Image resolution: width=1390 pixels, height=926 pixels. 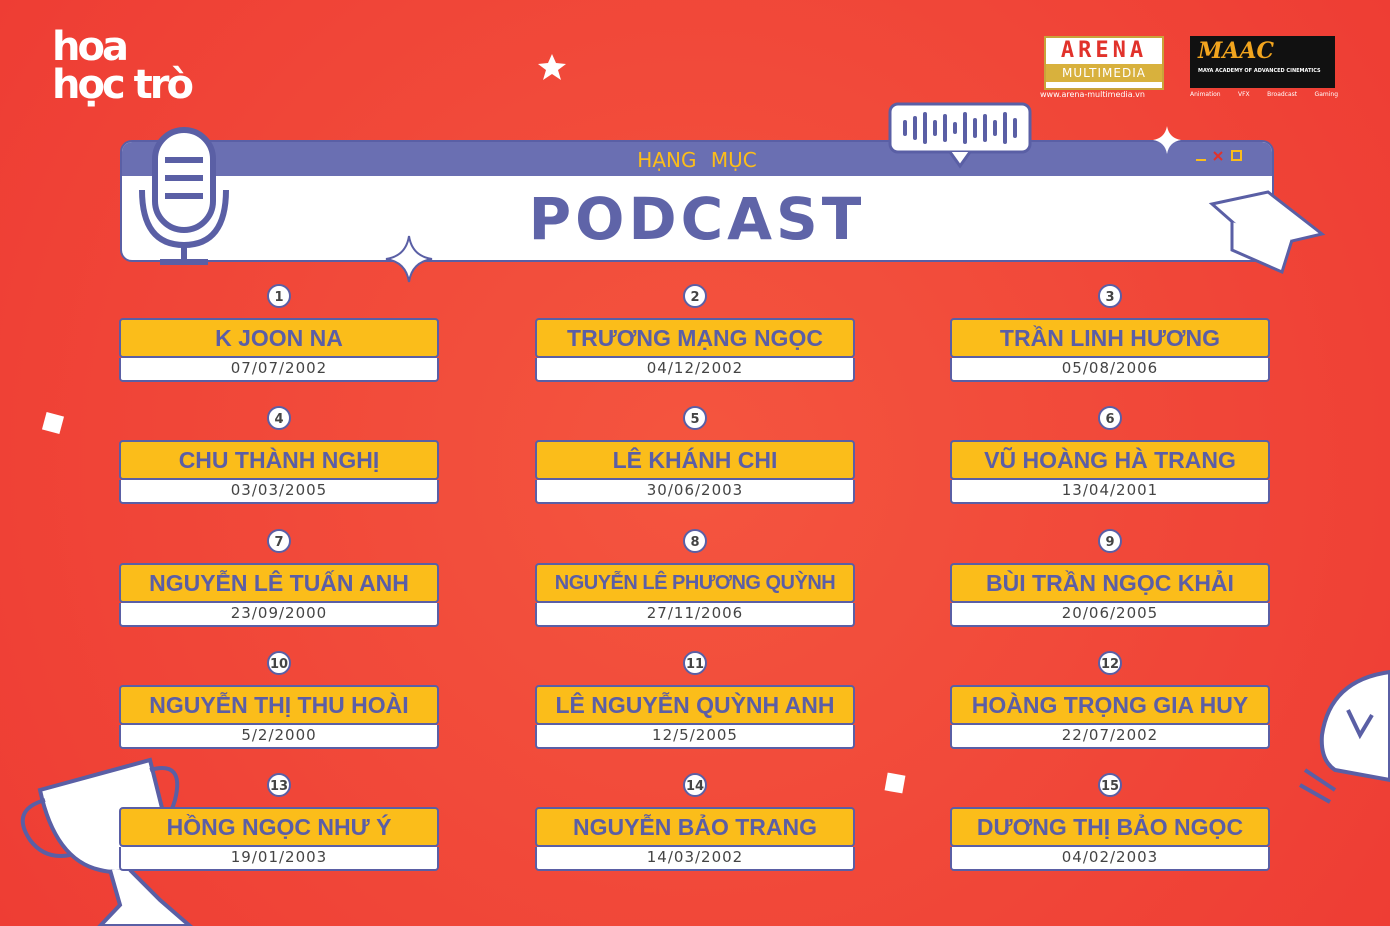 What do you see at coordinates (552, 67) in the screenshot?
I see `star` at bounding box center [552, 67].